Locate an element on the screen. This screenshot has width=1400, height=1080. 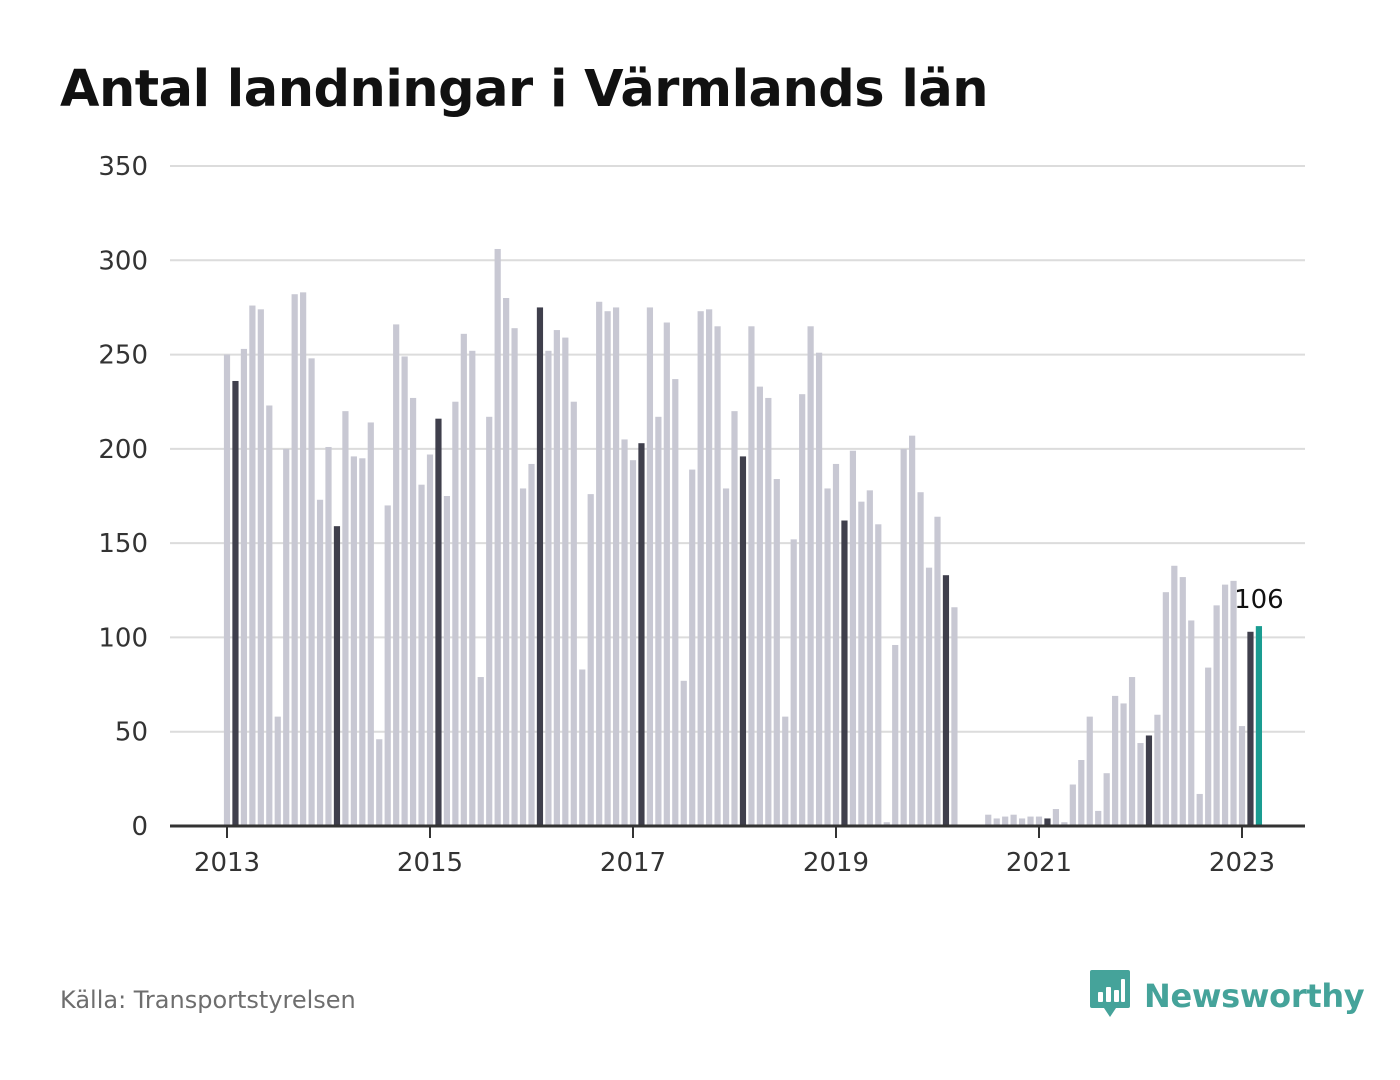
y-axis-ticks: 0 50 100 150 200 250 300 350 is located at coordinates (123, 497).